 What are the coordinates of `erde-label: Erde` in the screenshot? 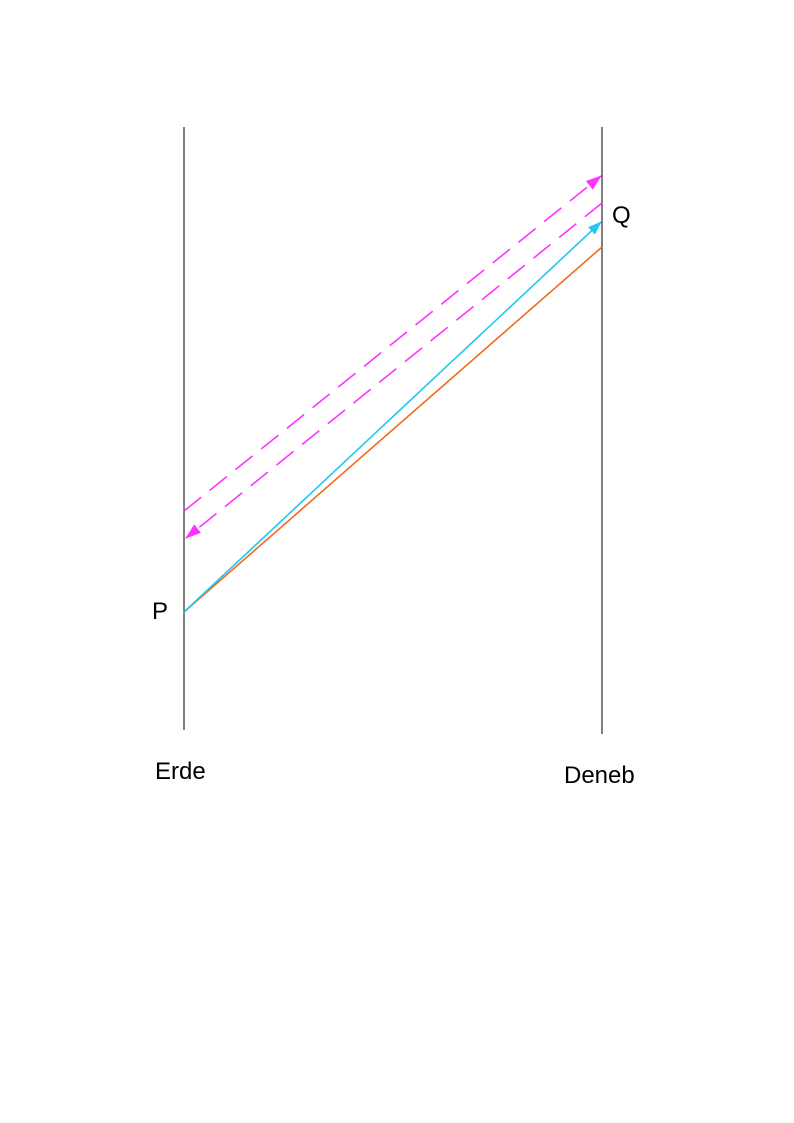 It's located at (180, 771).